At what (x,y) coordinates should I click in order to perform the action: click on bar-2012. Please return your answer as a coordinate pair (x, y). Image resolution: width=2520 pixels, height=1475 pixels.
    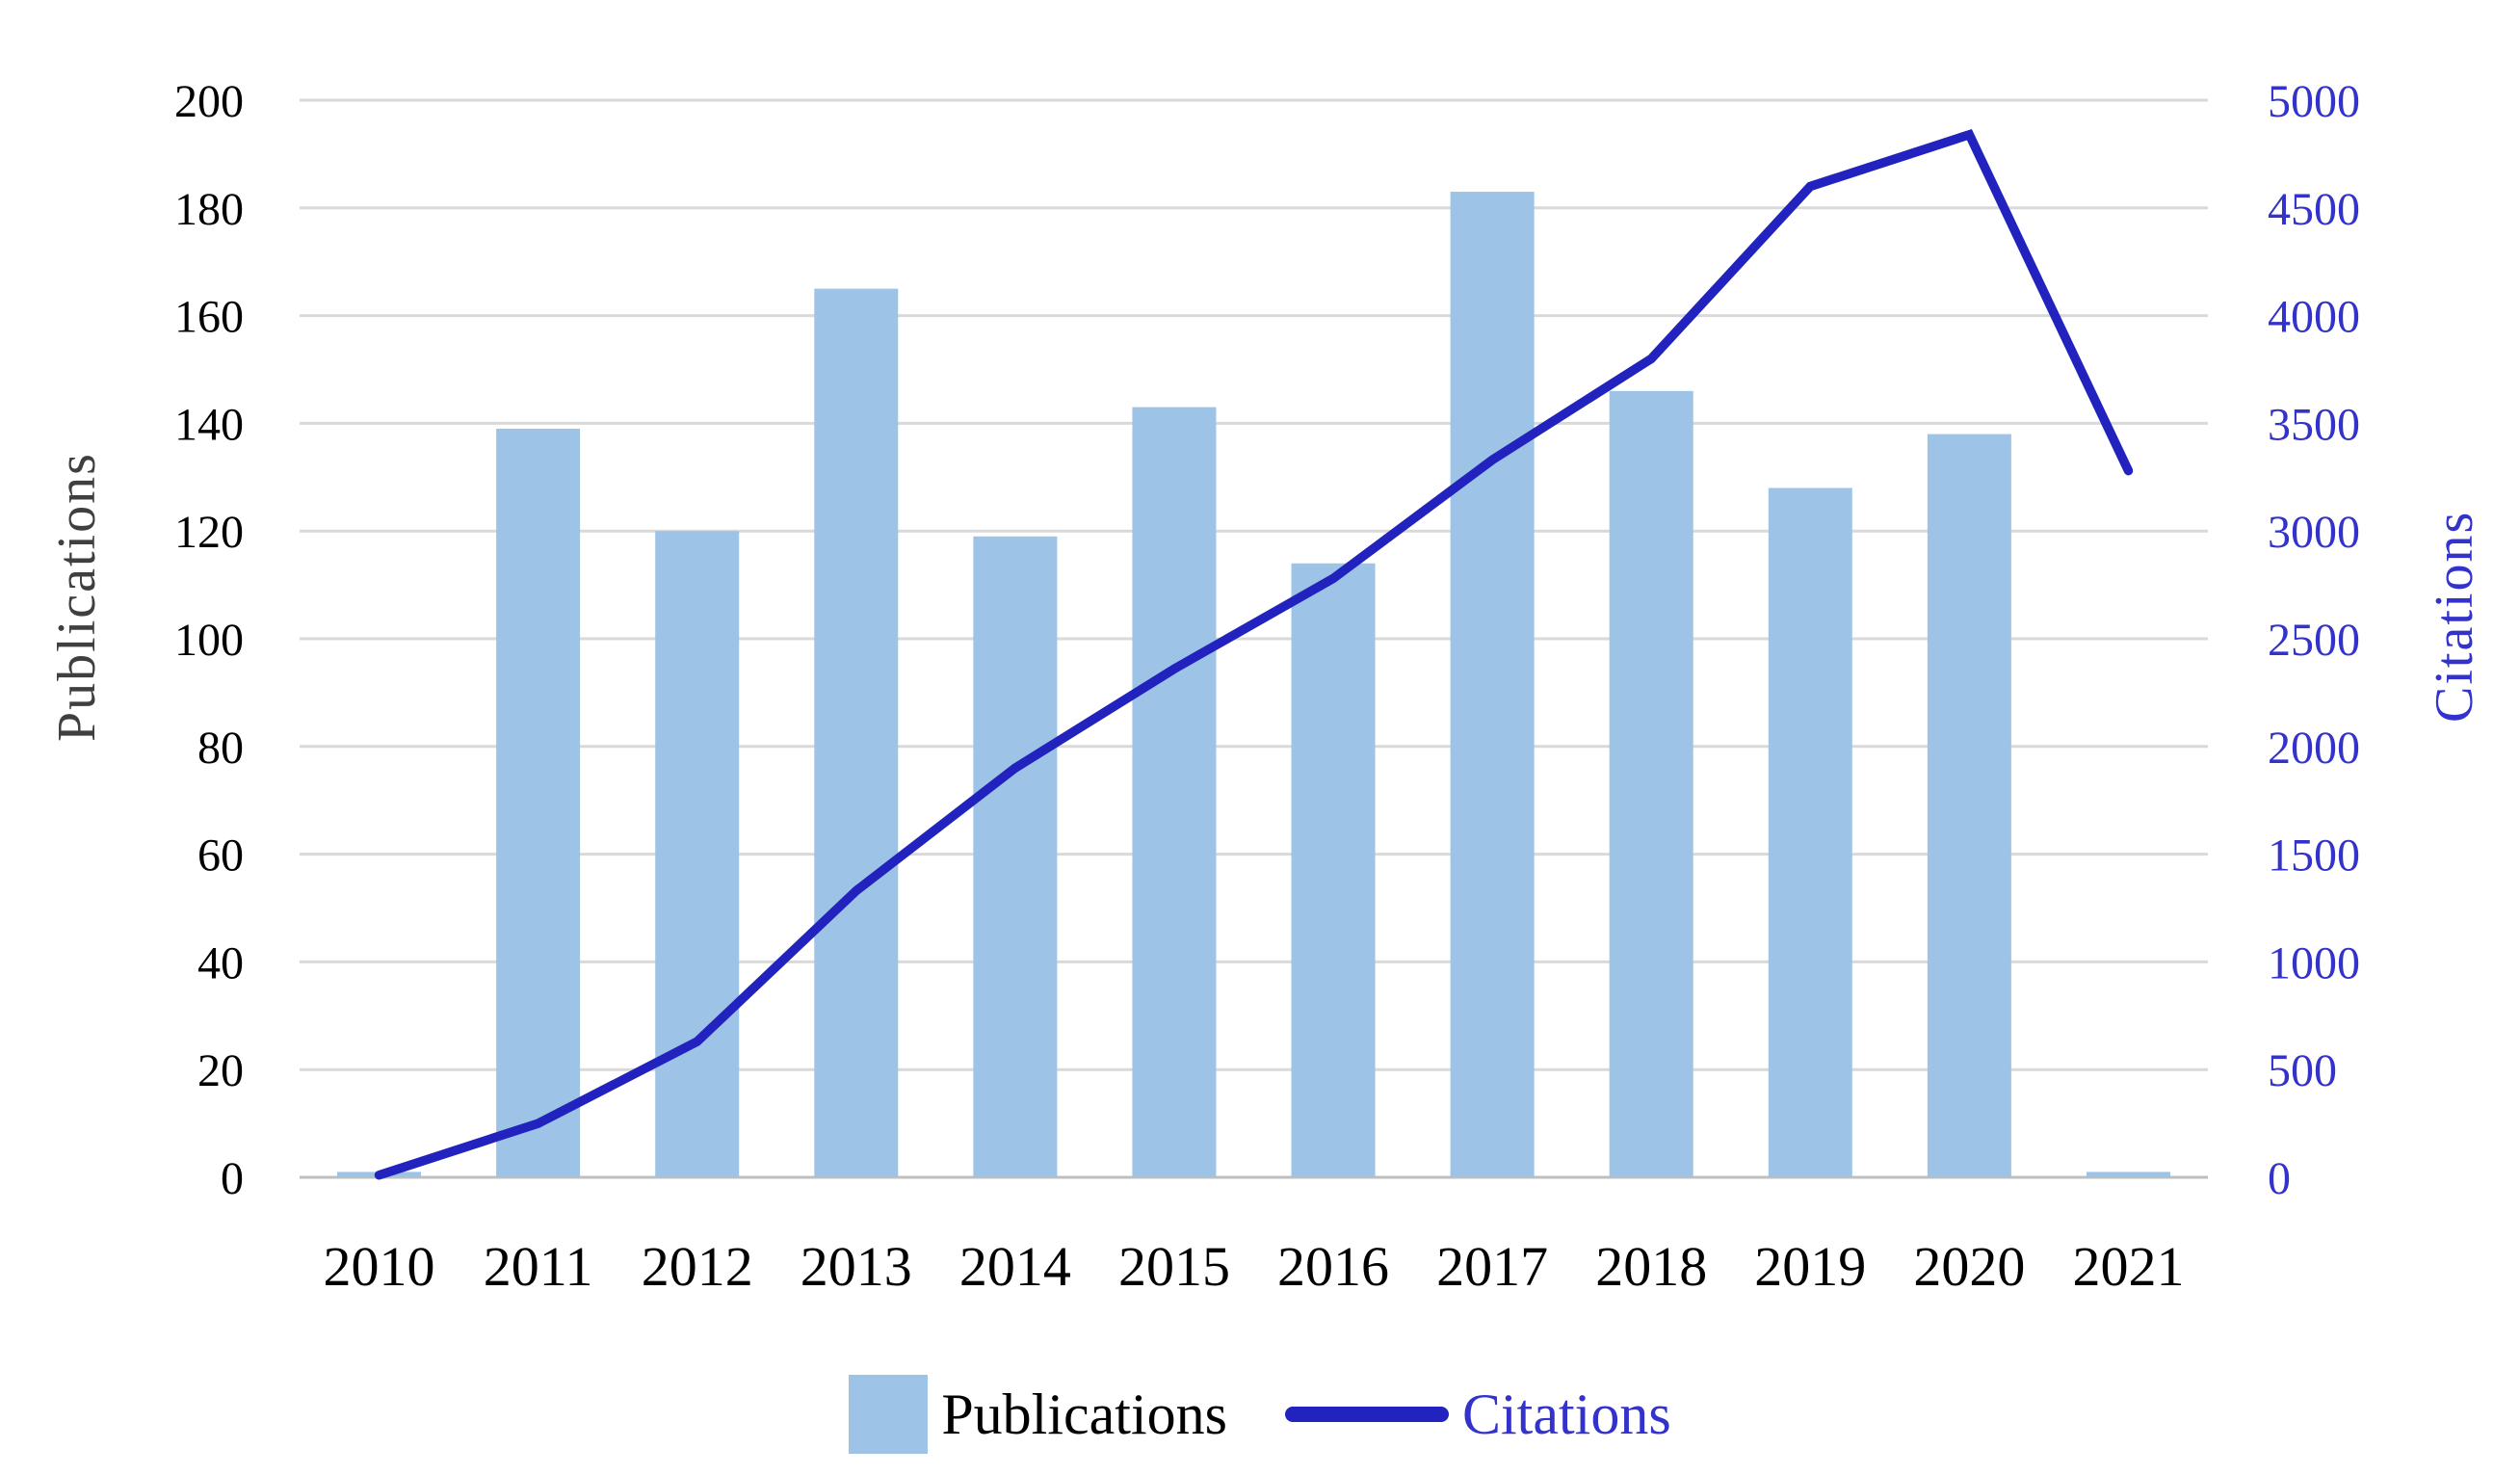
    Looking at the image, I should click on (698, 854).